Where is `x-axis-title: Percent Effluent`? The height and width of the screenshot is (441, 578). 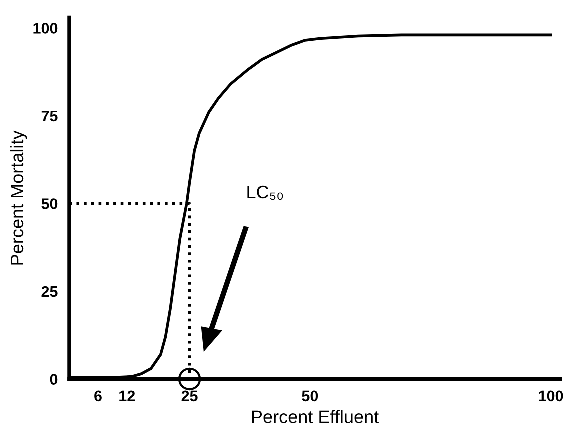
x-axis-title: Percent Effluent is located at coordinates (315, 417).